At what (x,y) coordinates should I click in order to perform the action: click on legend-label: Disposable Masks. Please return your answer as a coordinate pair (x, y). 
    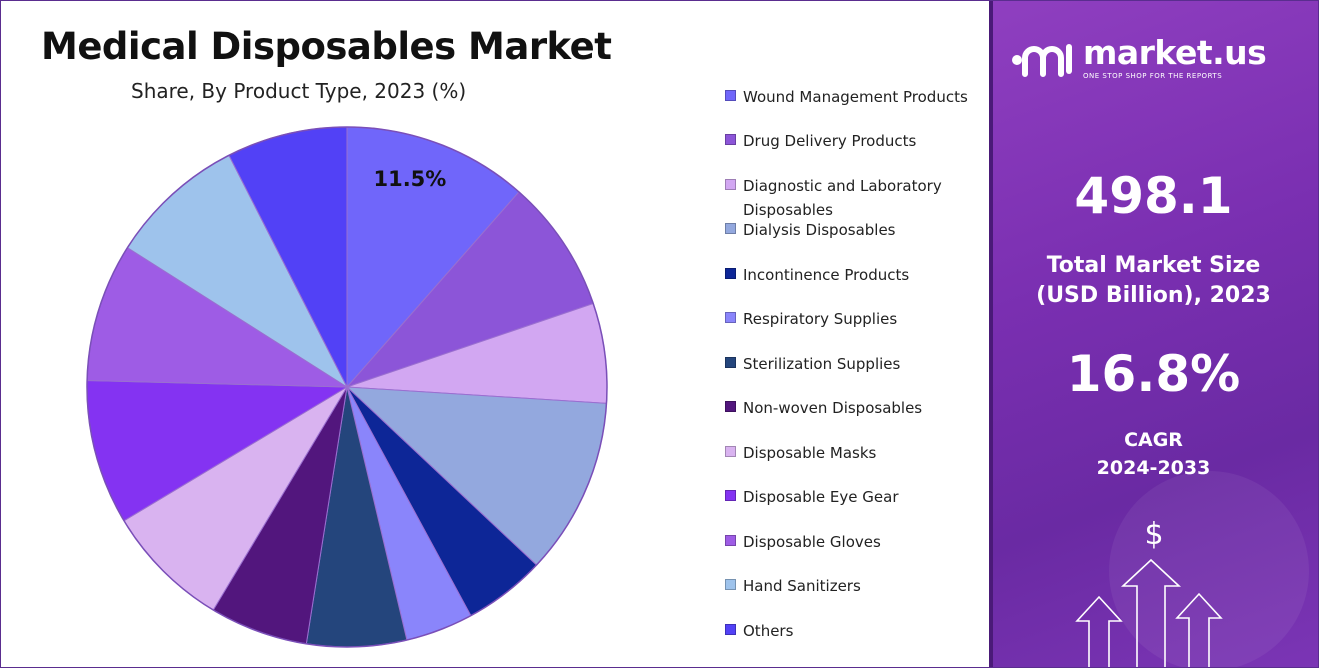
    Looking at the image, I should click on (810, 453).